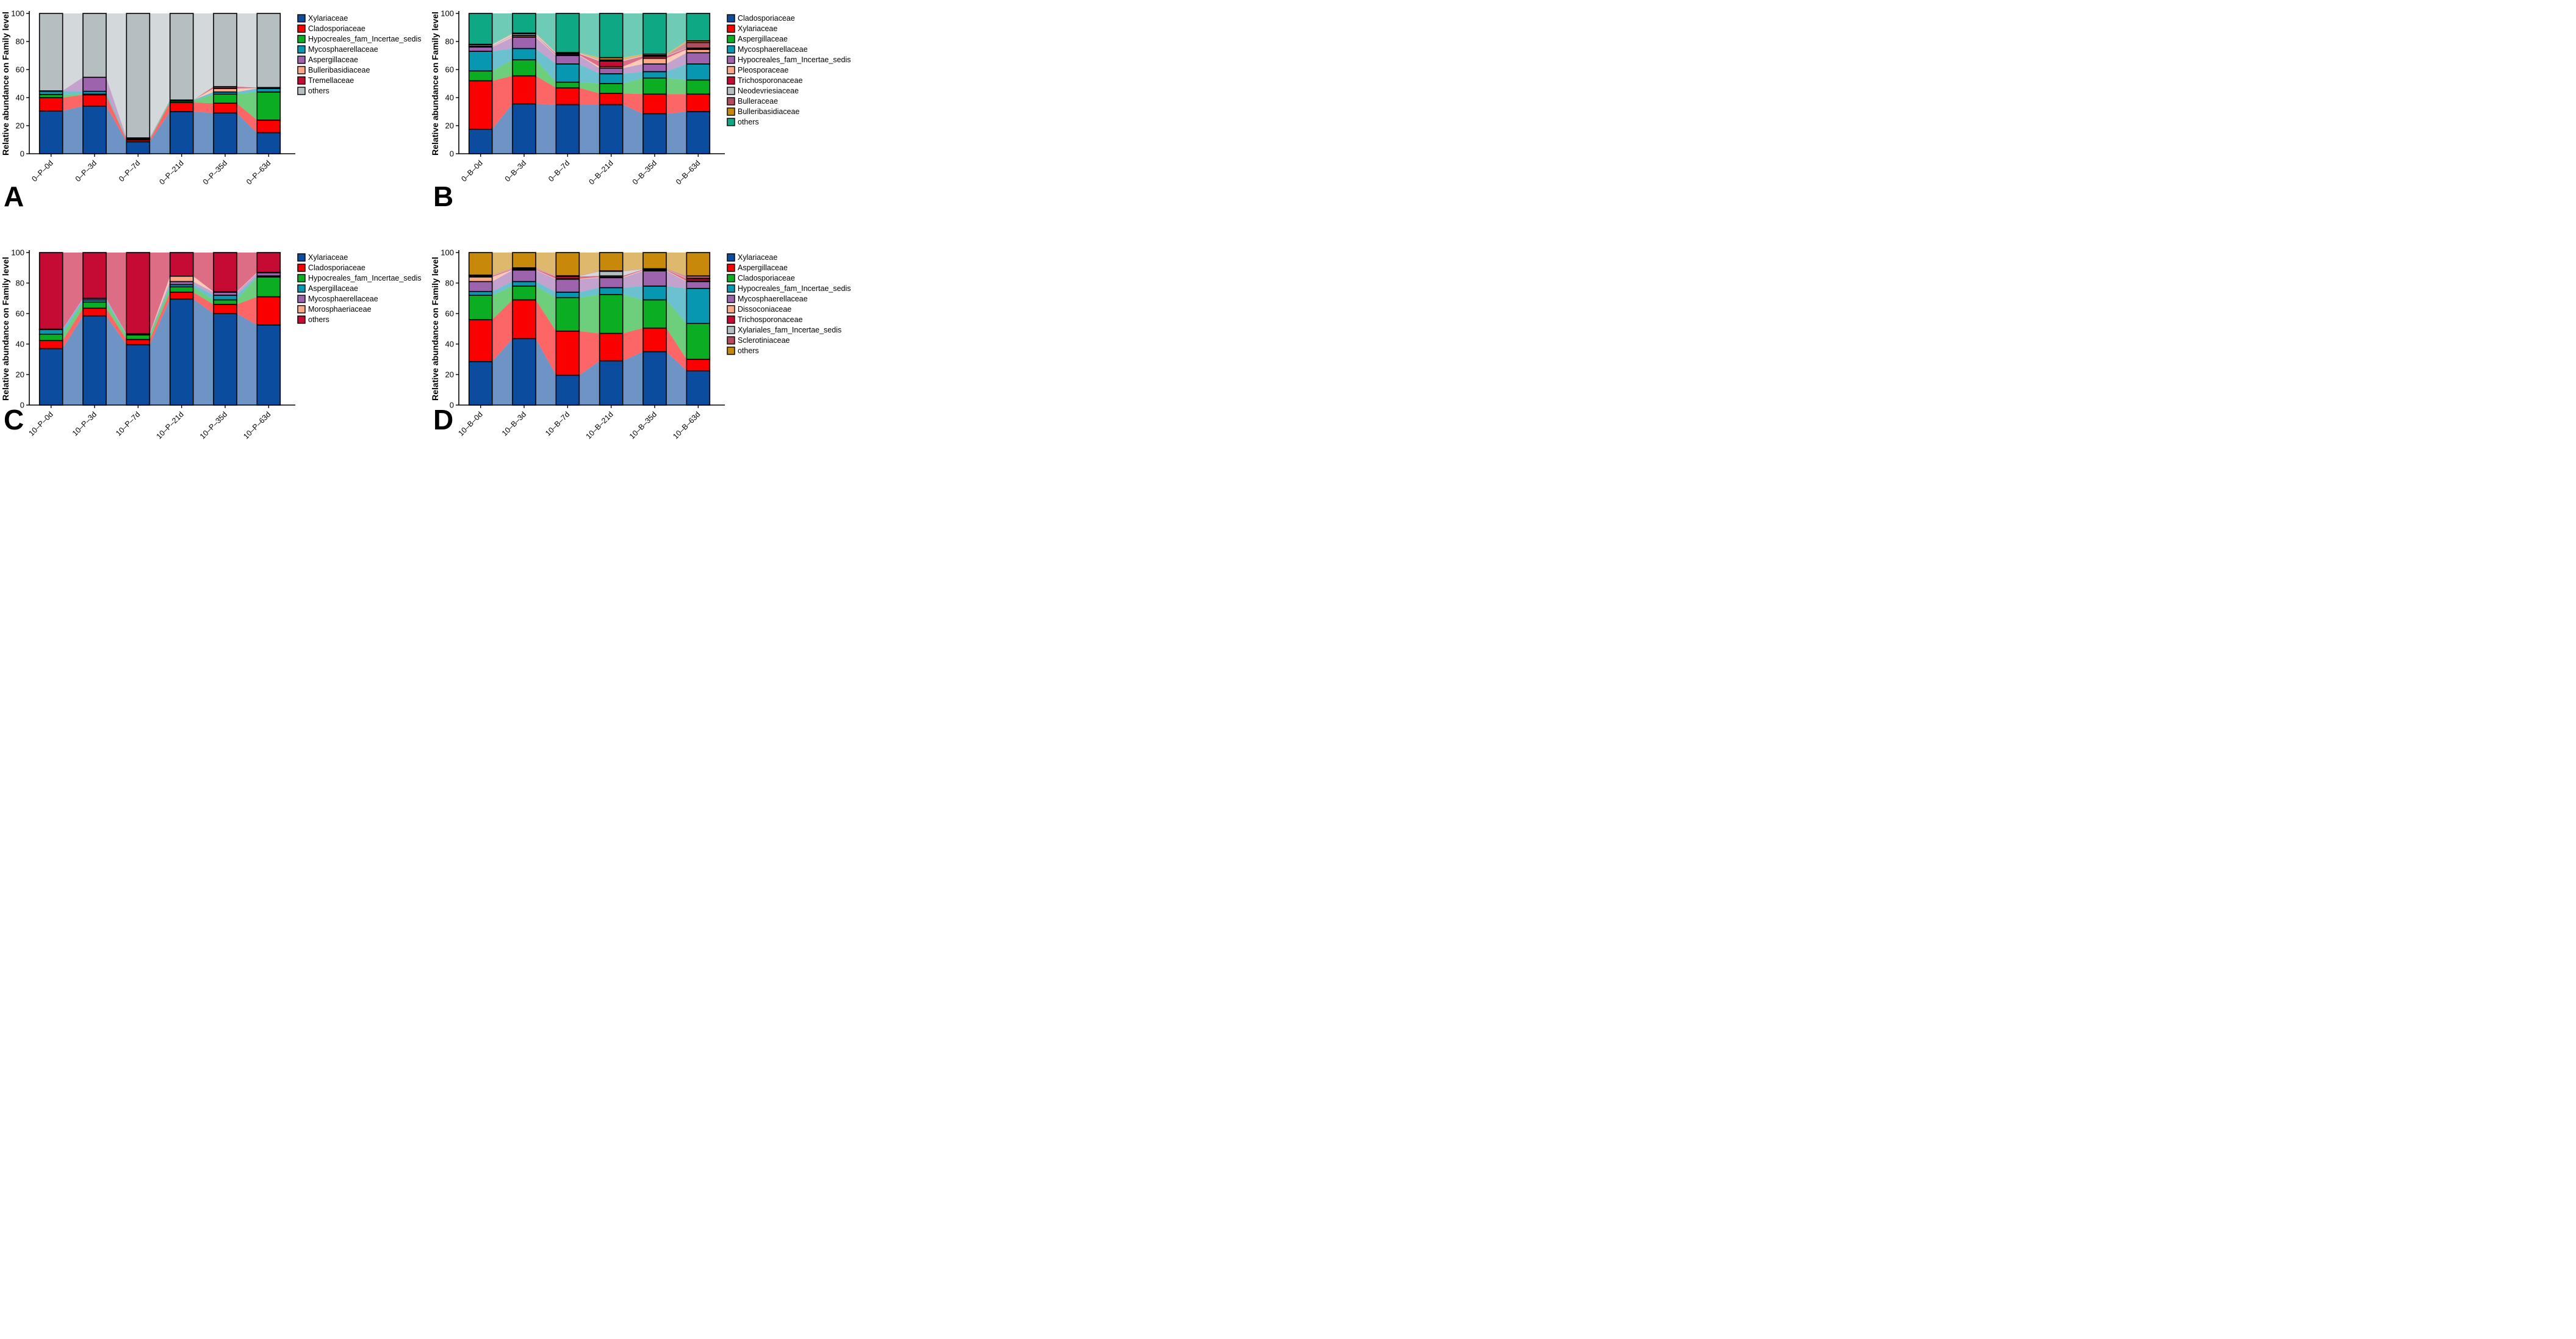  Describe the element at coordinates (181, 329) in the screenshot. I see `bar-10–P–21d` at that location.